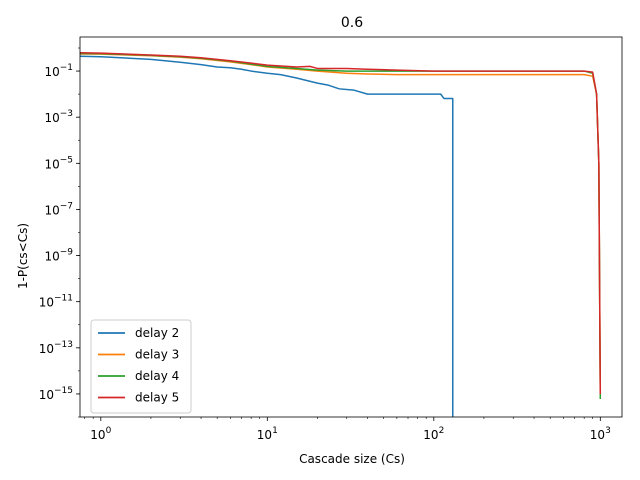 This screenshot has height=480, width=640. I want to click on y-tick-label-3: 10⁻⁵, so click(58, 163).